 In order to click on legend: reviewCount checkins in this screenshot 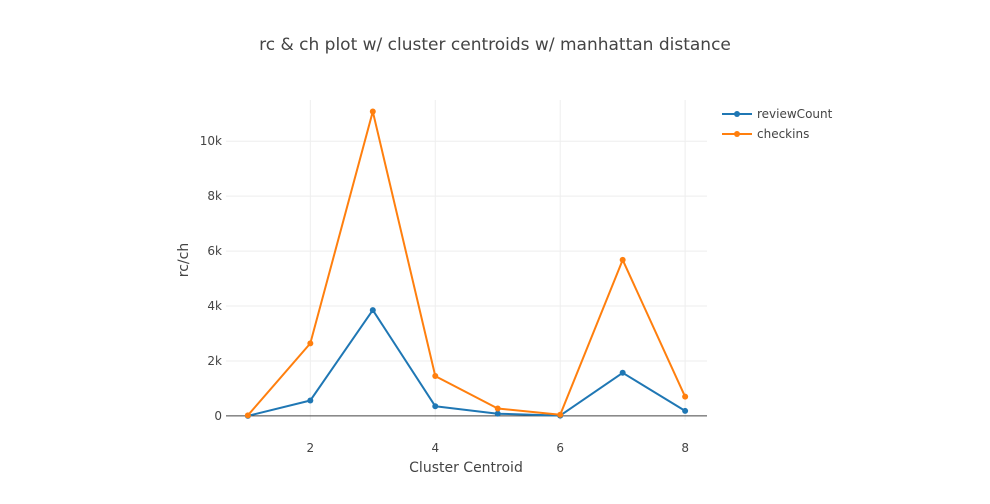, I will do `click(777, 124)`.